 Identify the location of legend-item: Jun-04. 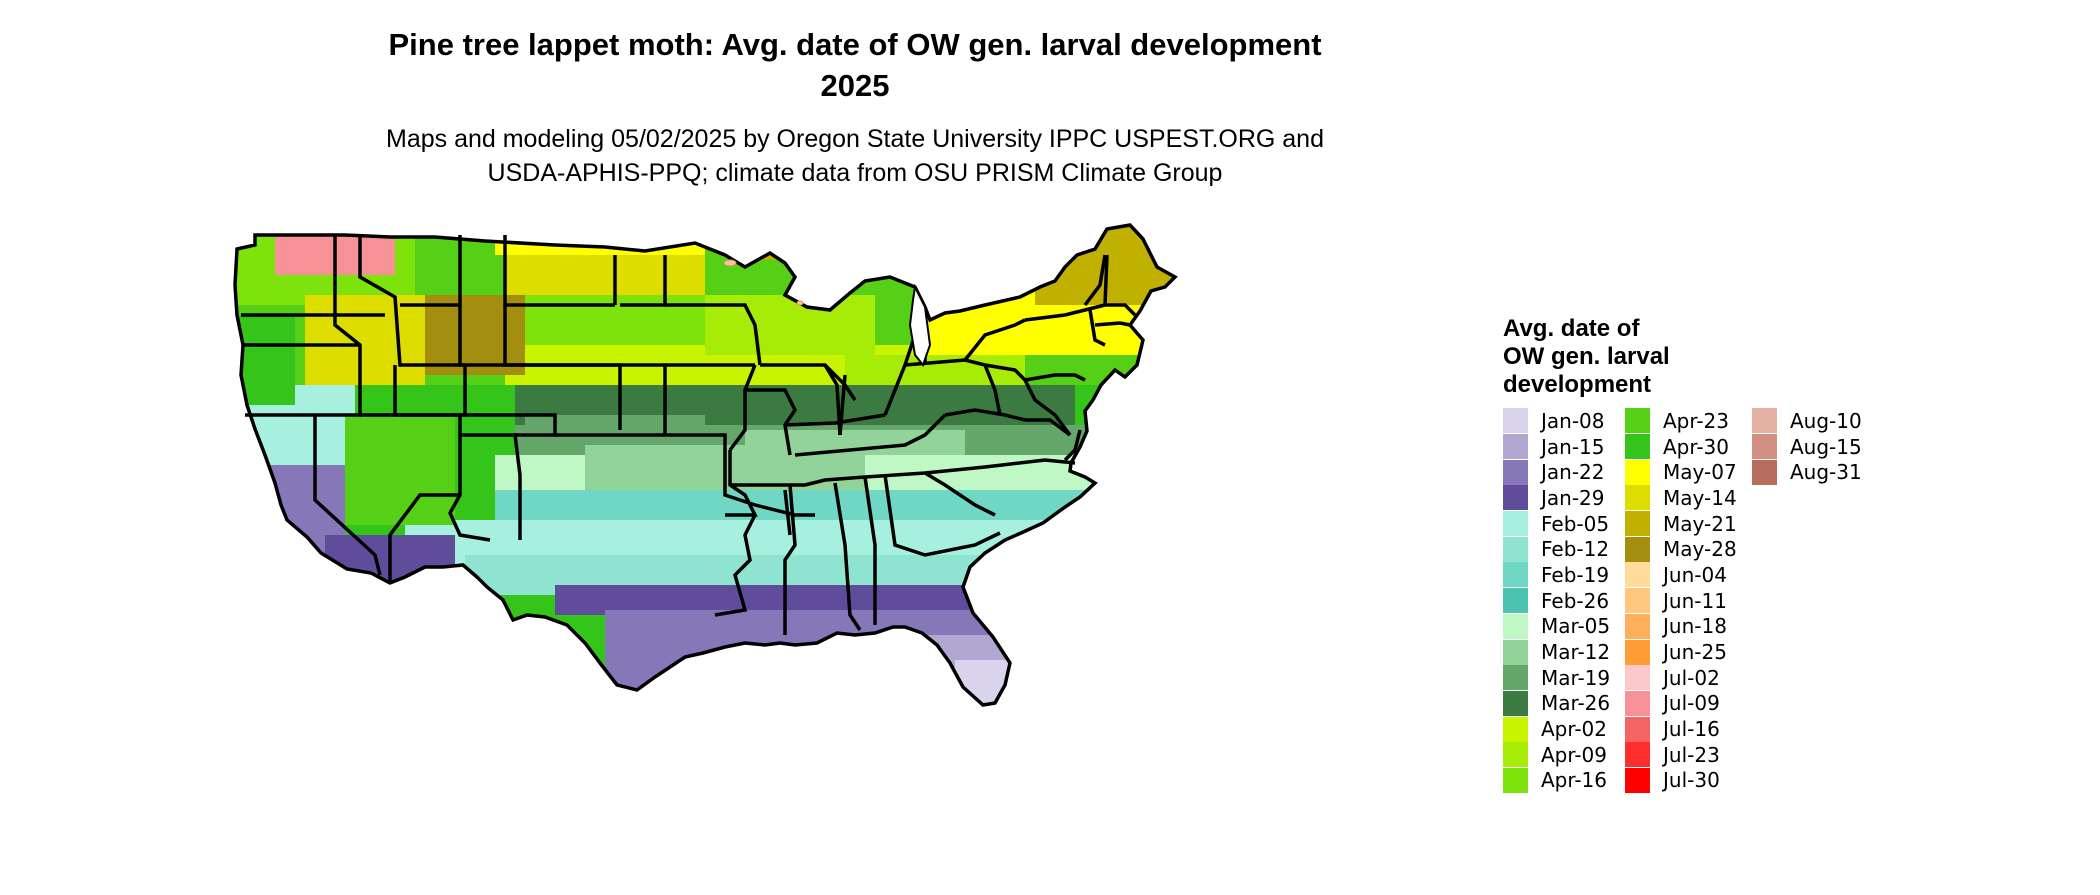
(1681, 575).